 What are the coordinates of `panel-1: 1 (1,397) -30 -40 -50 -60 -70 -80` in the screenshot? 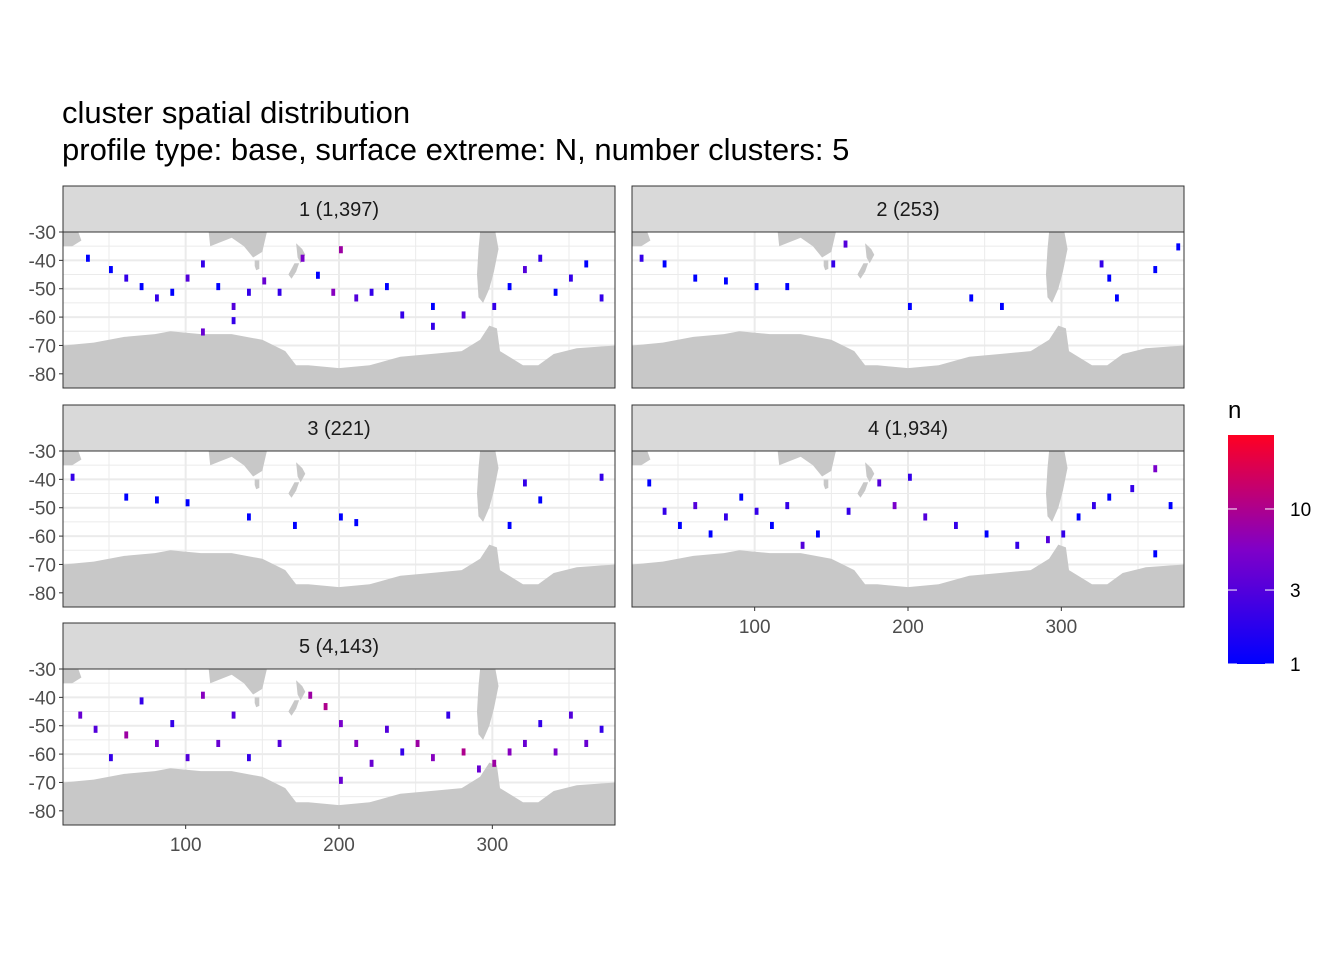 It's located at (322, 287).